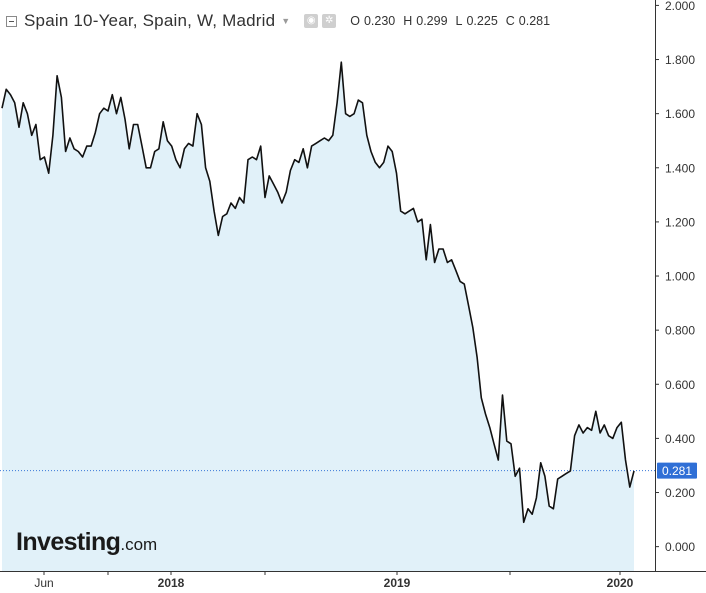 This screenshot has height=593, width=706. What do you see at coordinates (454, 21) in the screenshot?
I see `ohlc-values: O 0.230 H 0.299 L 0.225 C 0.281` at bounding box center [454, 21].